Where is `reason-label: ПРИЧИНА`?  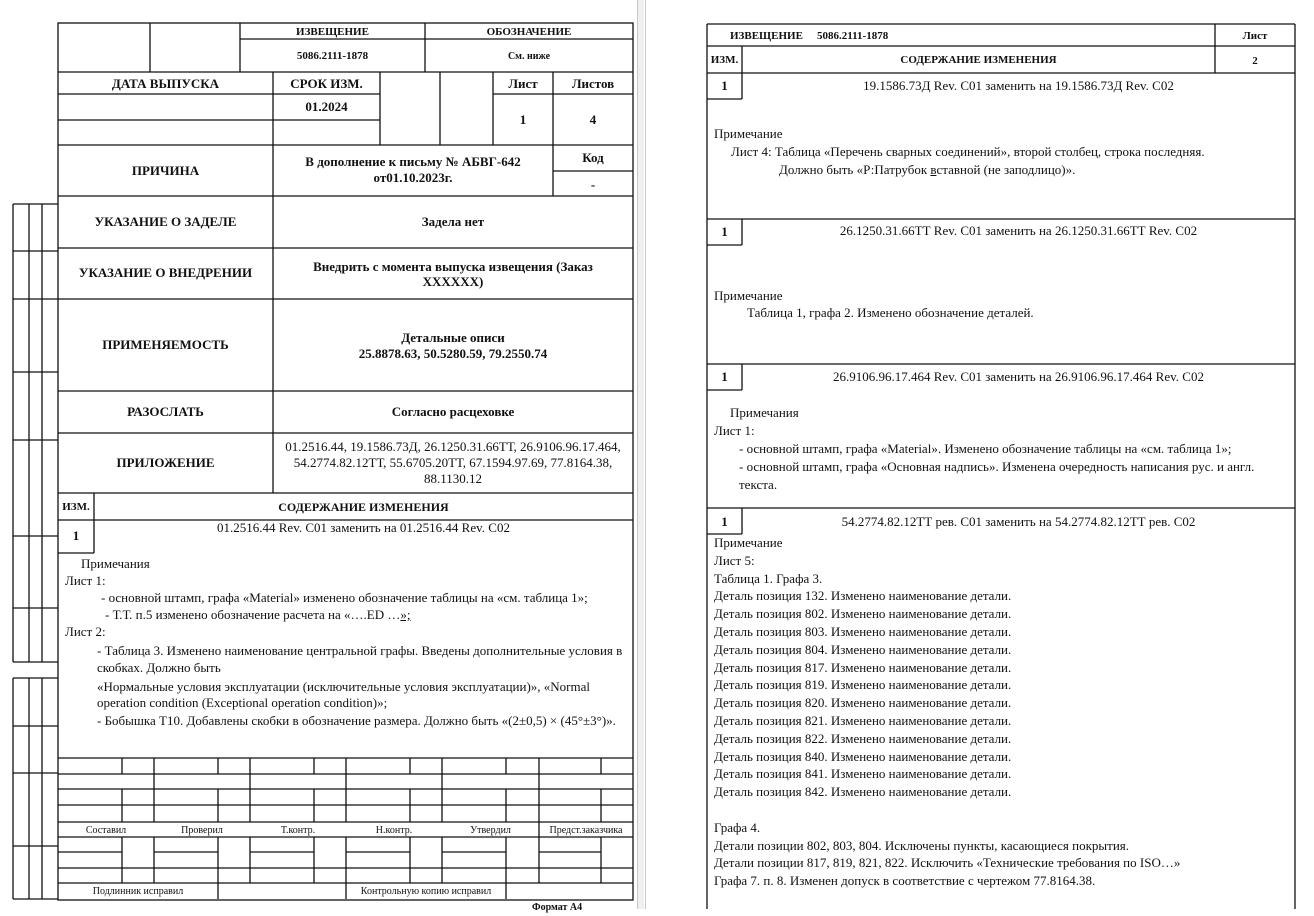
reason-label: ПРИЧИНА is located at coordinates (165, 170).